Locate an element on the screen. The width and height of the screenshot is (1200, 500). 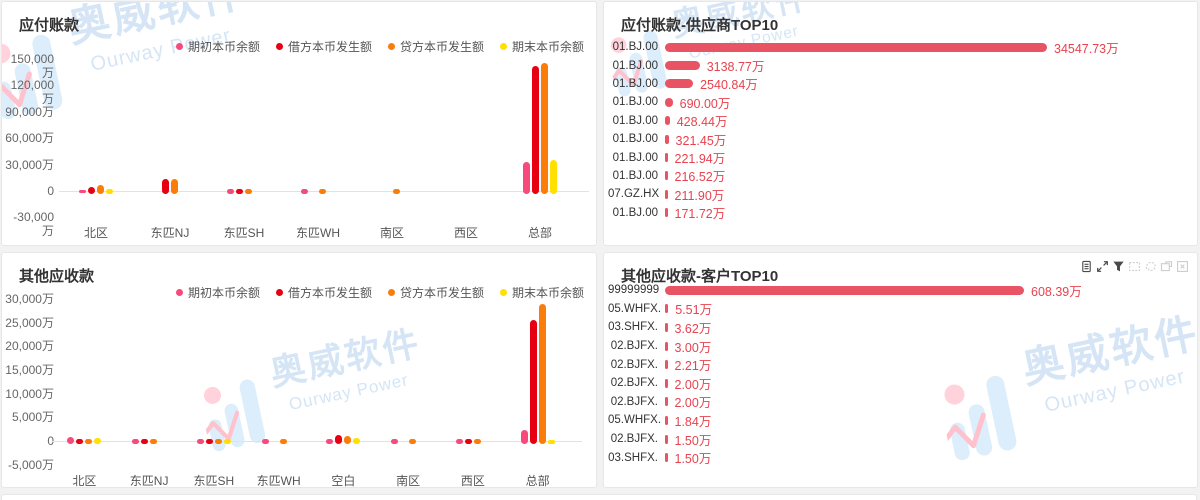
top10-row: 03.SHFX. 1.50万 is located at coordinates (900, 457).